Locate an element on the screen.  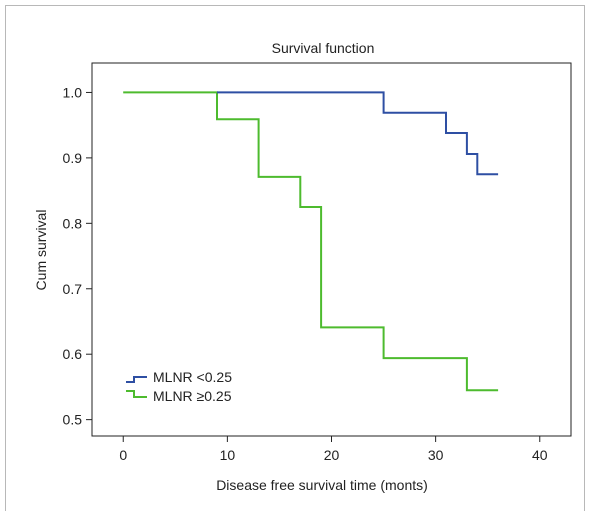
legend-label-1: MLNR <0.25 is located at coordinates (192, 377).